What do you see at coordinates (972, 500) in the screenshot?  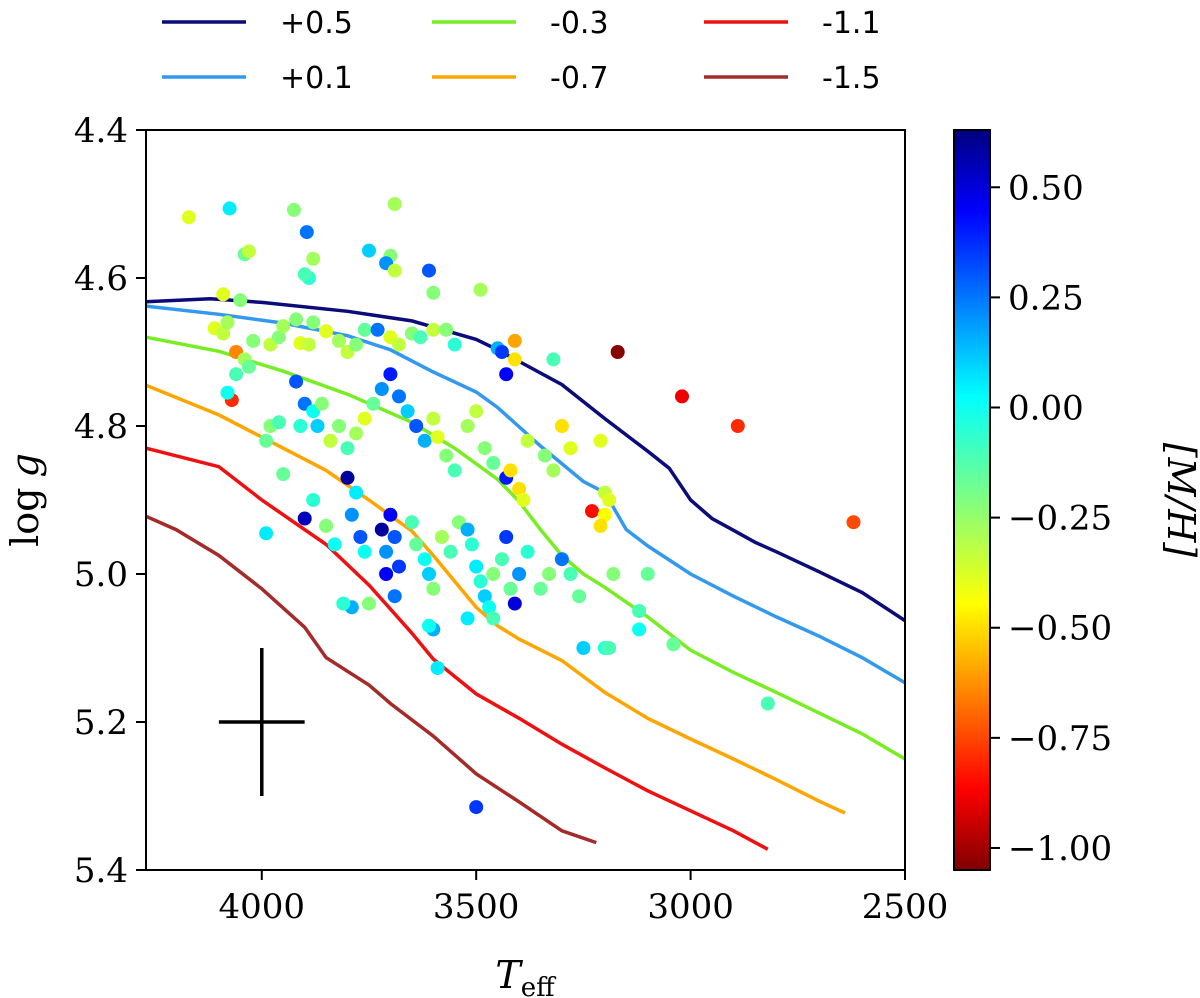 I see `colorbar` at bounding box center [972, 500].